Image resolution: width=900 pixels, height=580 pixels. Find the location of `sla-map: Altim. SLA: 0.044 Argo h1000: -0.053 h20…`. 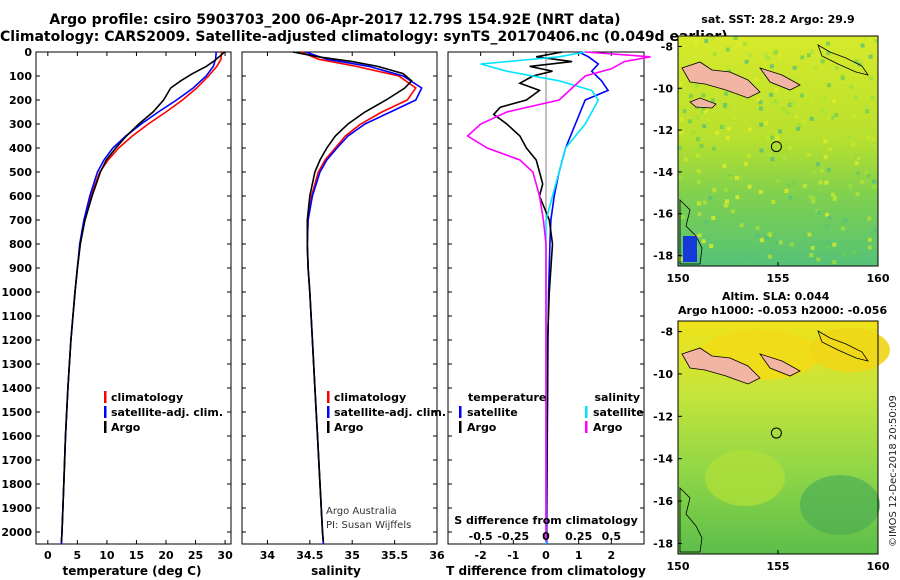

sla-map: Altim. SLA: 0.044 Argo h1000: -0.053 h20… is located at coordinates (771, 431).